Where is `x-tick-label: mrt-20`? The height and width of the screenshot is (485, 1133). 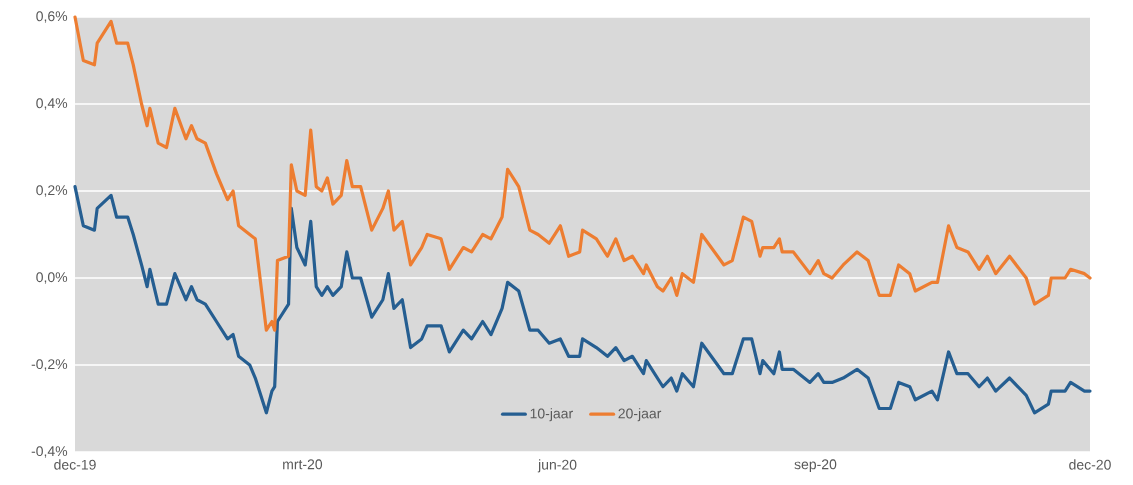 x-tick-label: mrt-20 is located at coordinates (303, 464).